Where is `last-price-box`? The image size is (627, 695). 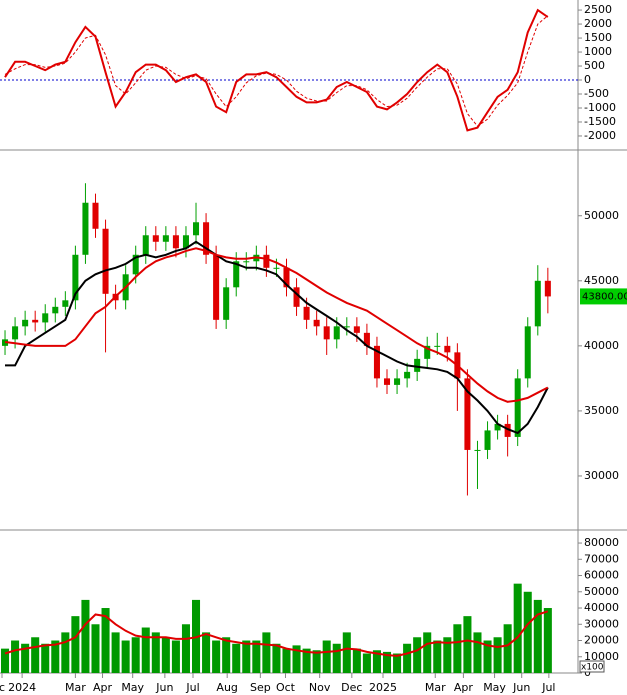 last-price-box is located at coordinates (603, 296).